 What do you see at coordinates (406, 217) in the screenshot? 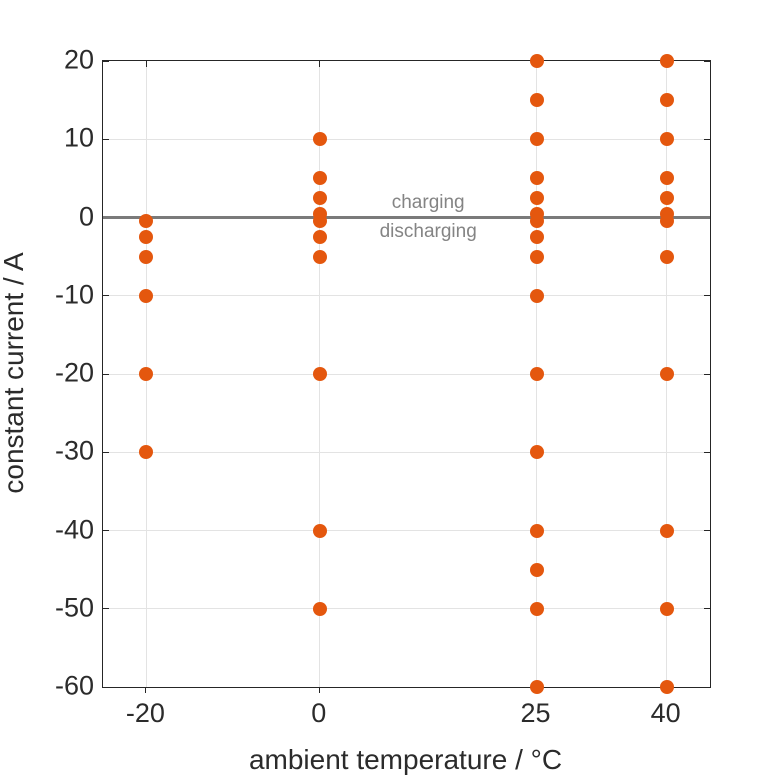
I see `zero-line` at bounding box center [406, 217].